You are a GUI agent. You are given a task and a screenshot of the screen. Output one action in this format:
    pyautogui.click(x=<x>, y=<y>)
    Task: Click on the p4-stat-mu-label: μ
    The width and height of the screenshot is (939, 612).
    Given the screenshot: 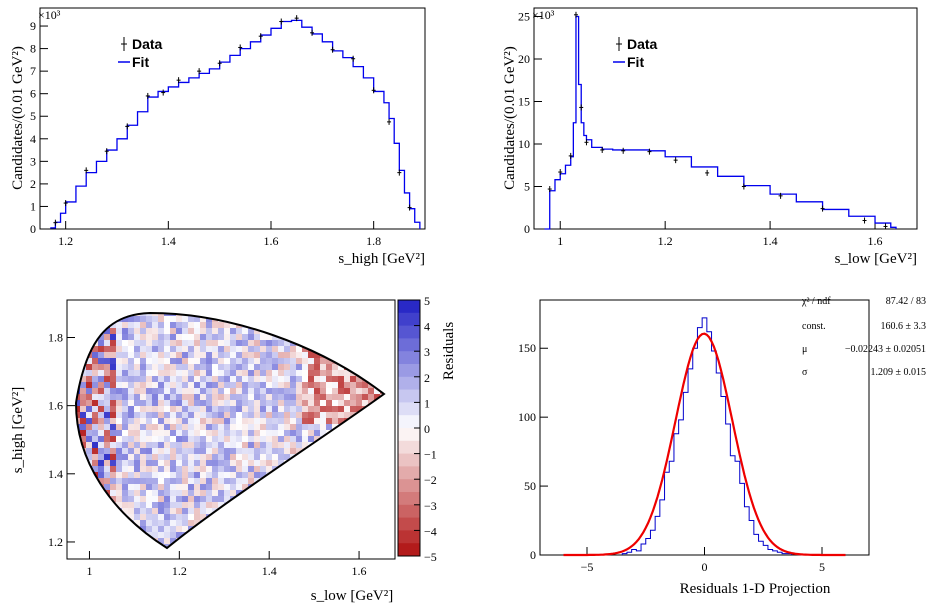 What is the action you would take?
    pyautogui.click(x=804, y=349)
    